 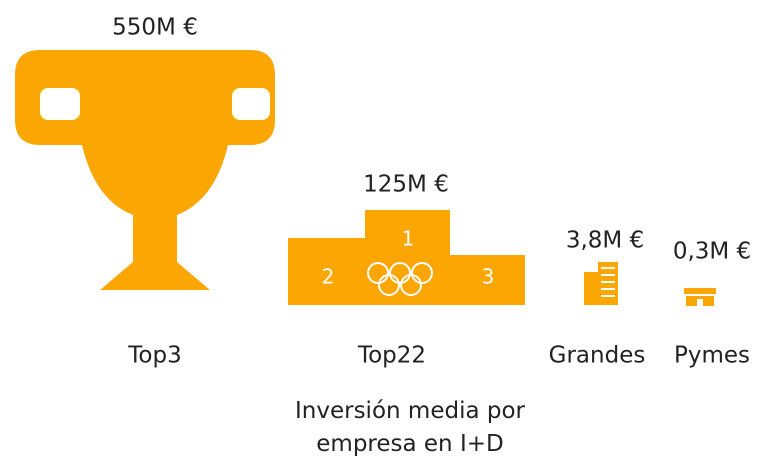 I want to click on chart-title: Inversión media por empresa en I+D, so click(x=410, y=427).